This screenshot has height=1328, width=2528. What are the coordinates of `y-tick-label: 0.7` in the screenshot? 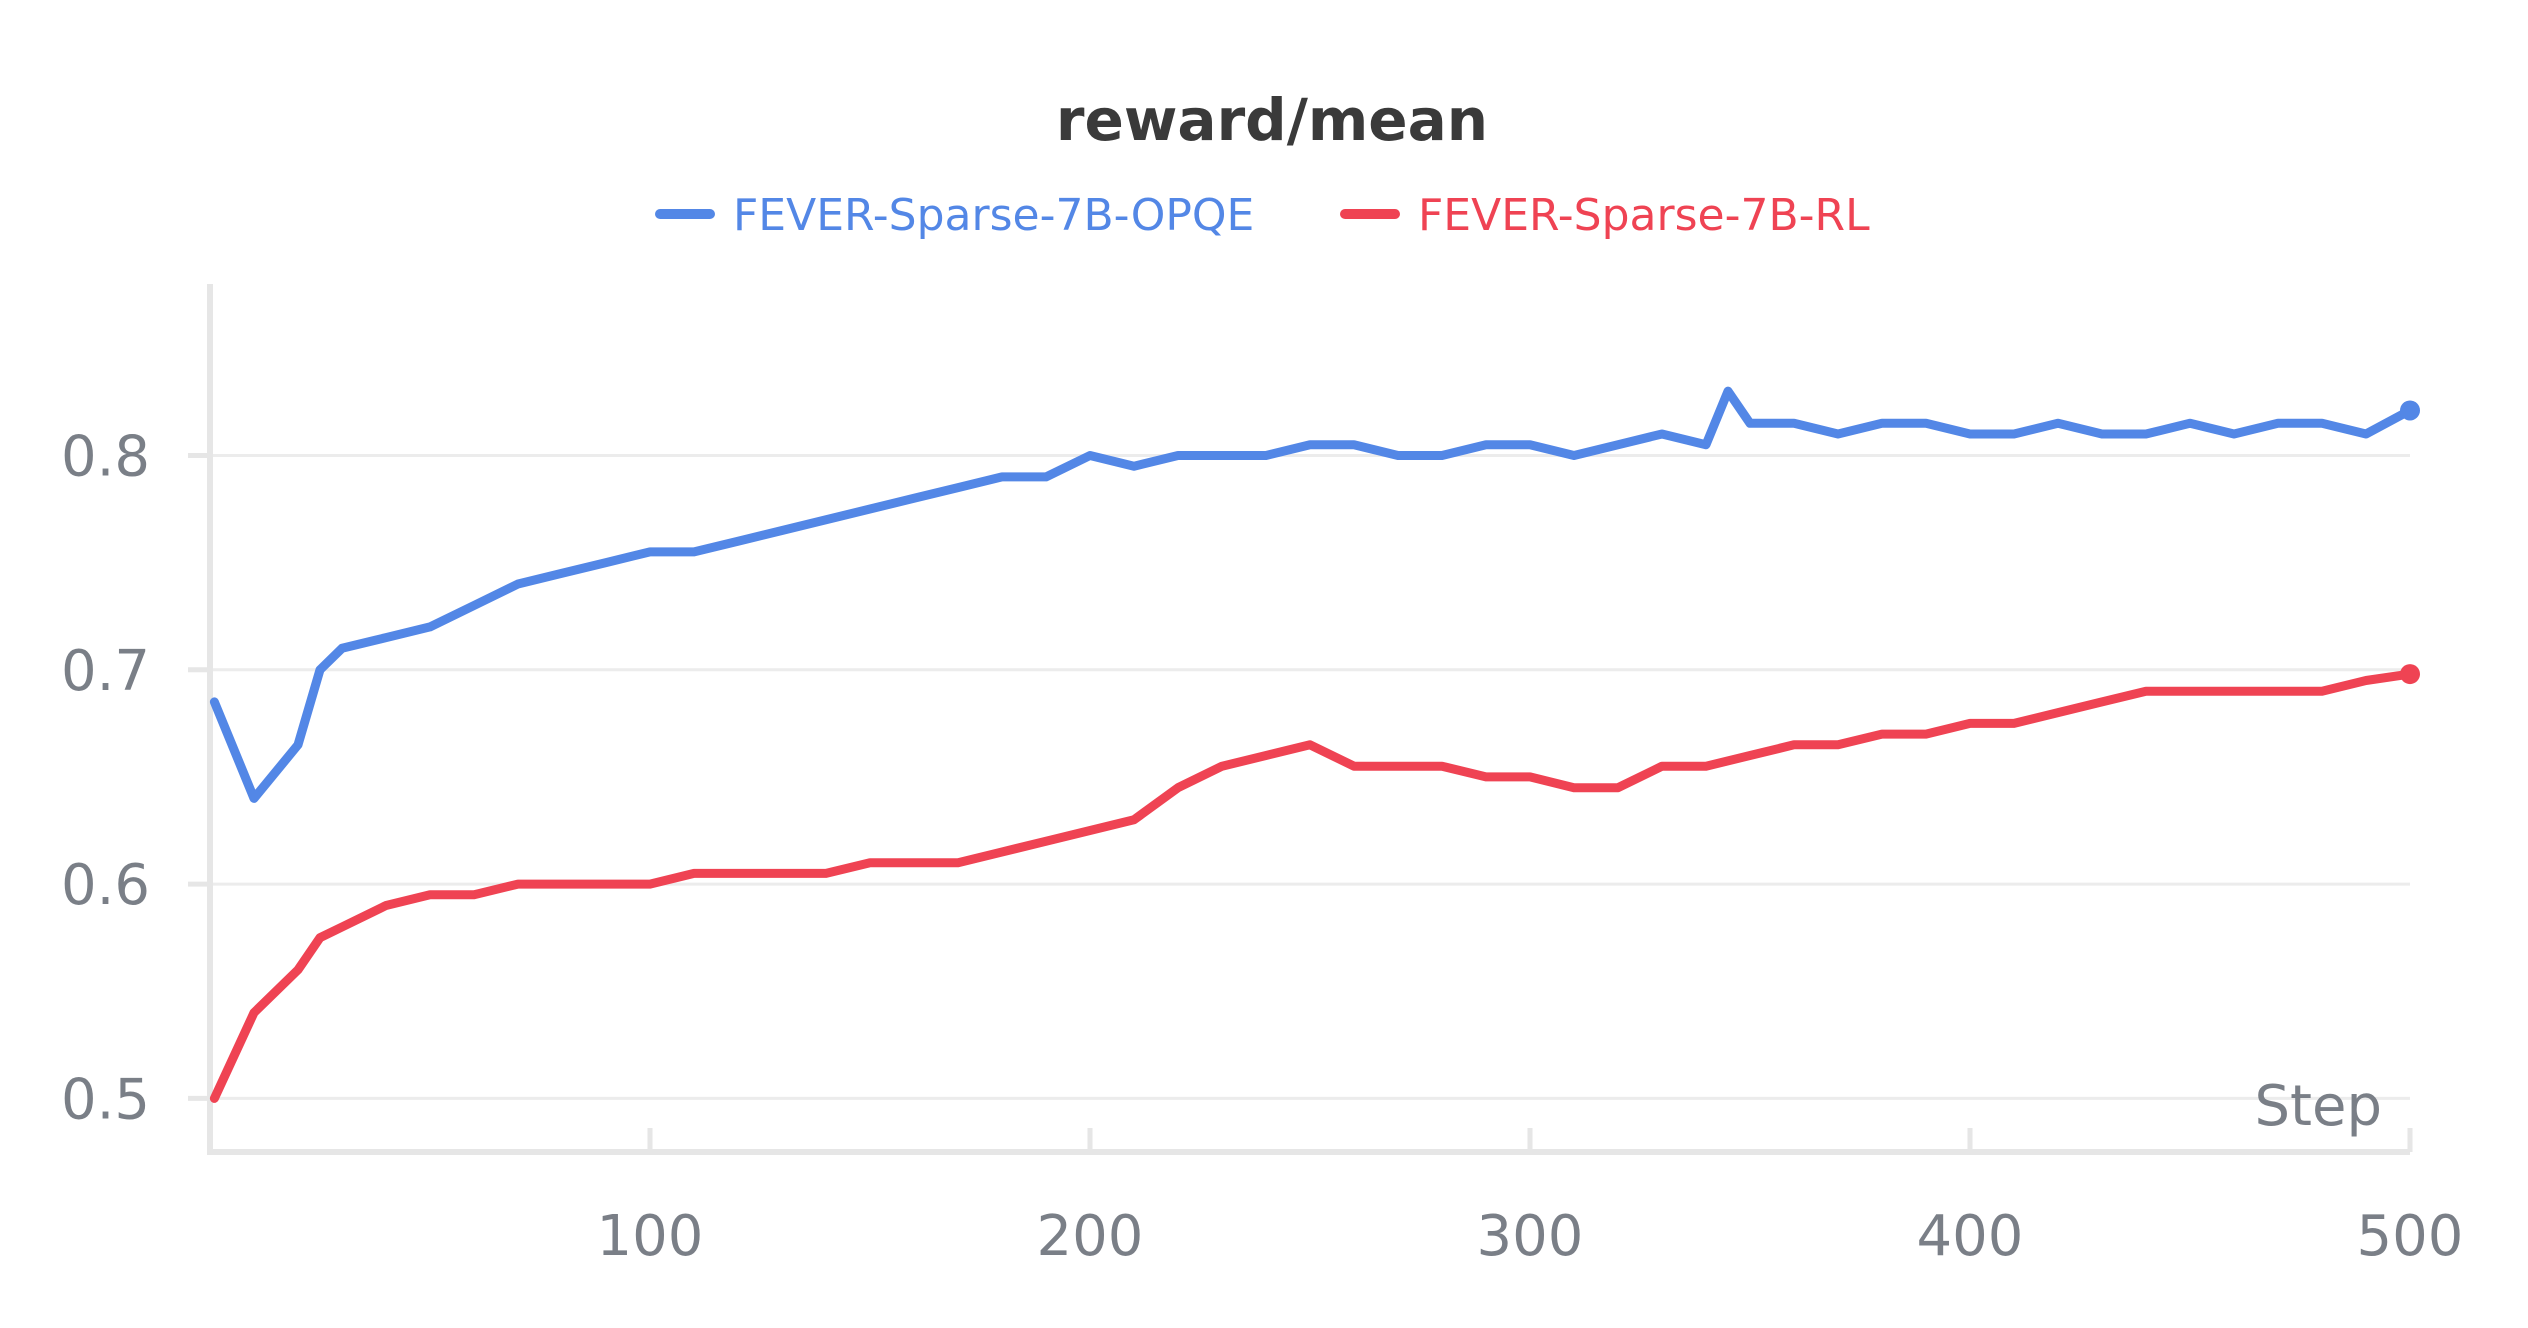 It's located at (105, 671).